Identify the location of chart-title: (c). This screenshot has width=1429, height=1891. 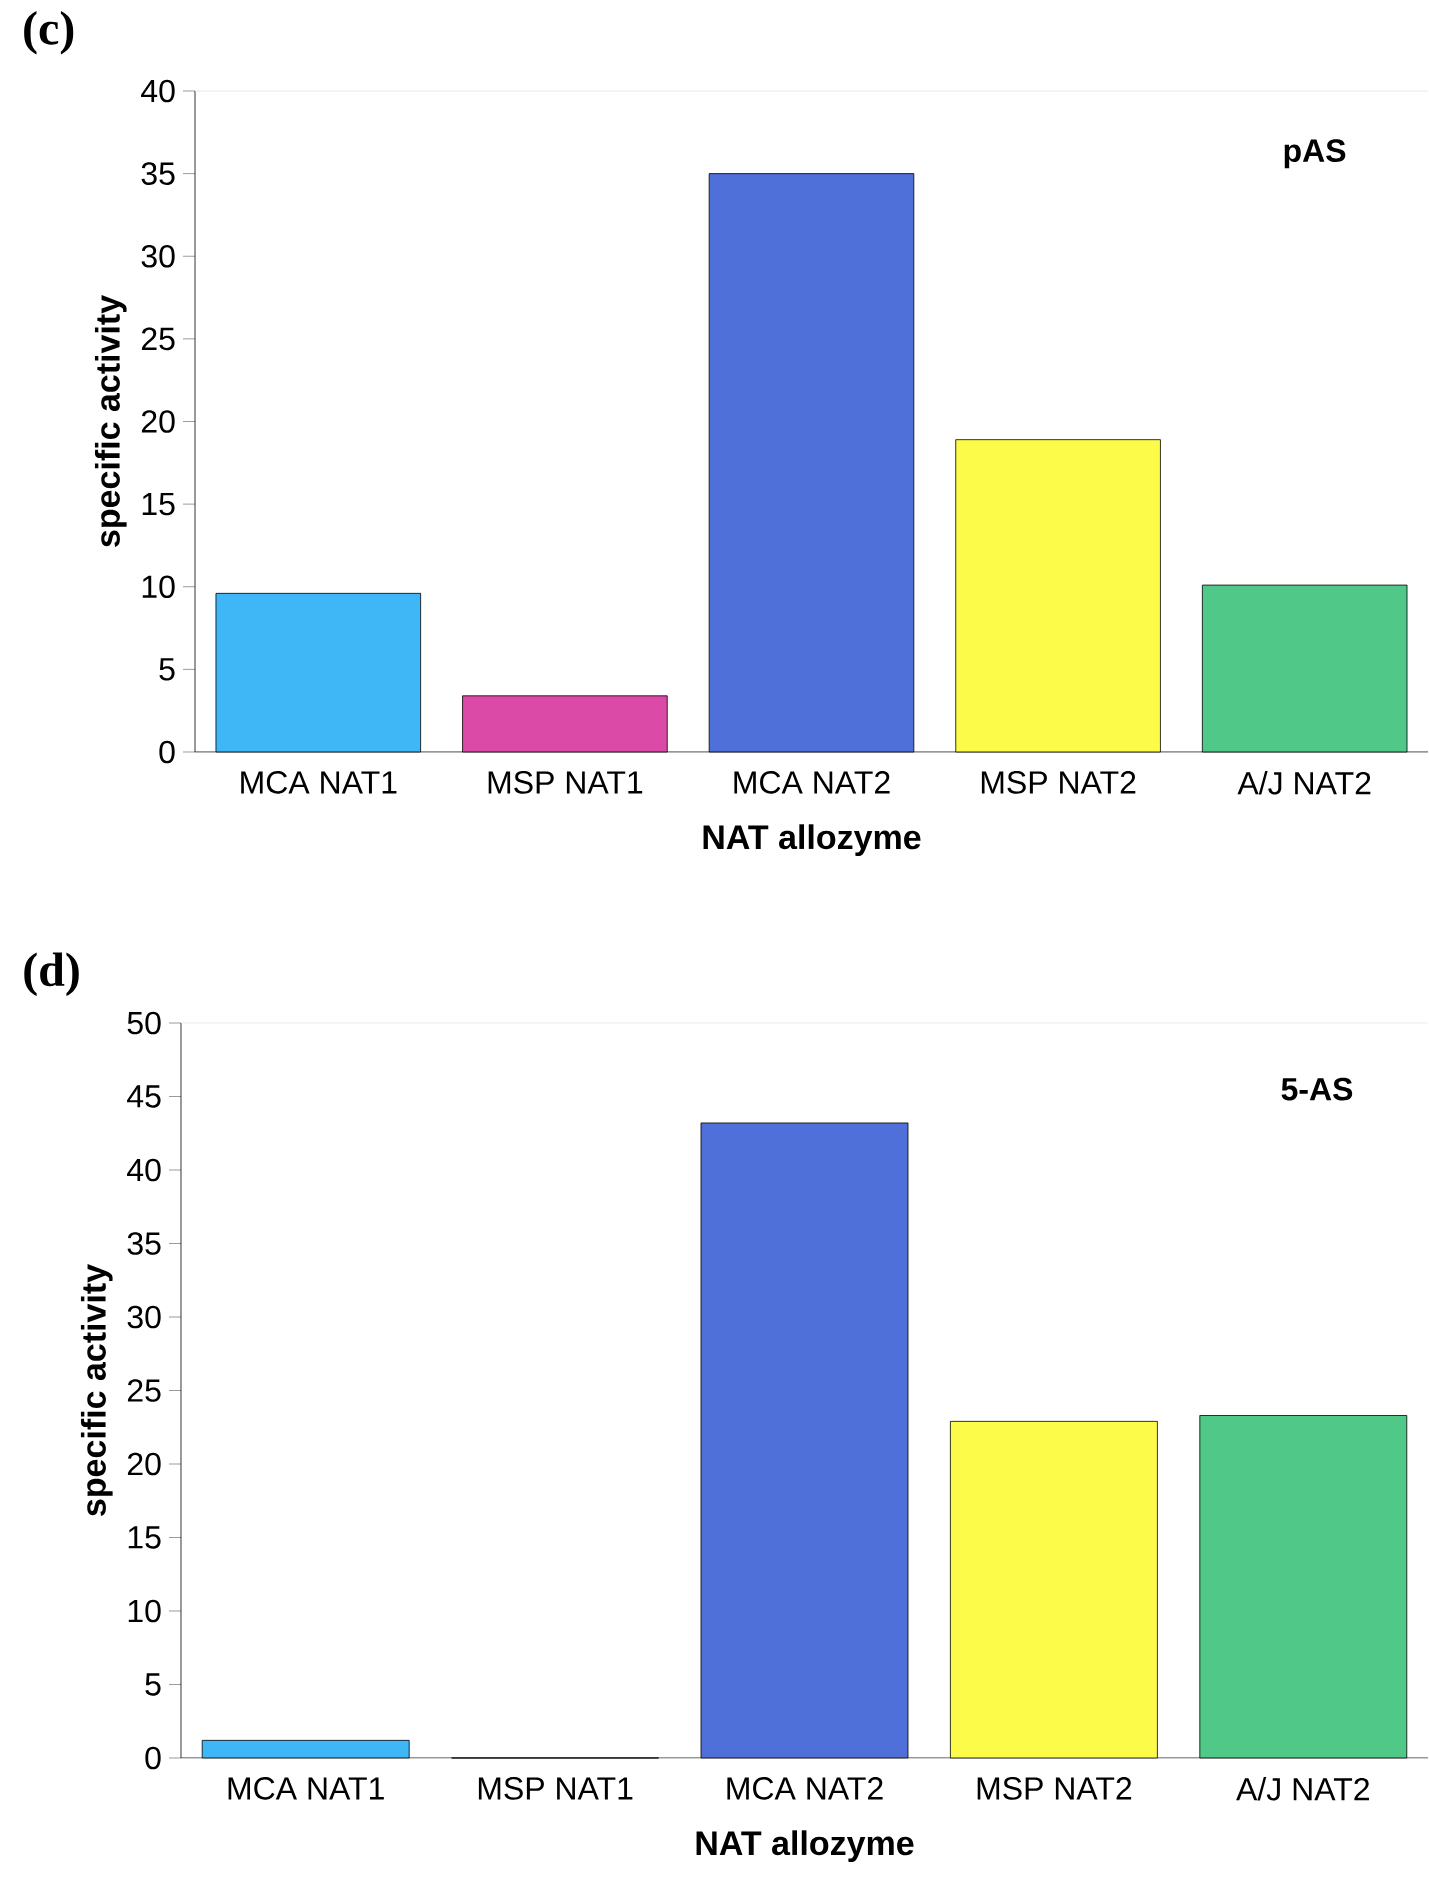
(49, 32).